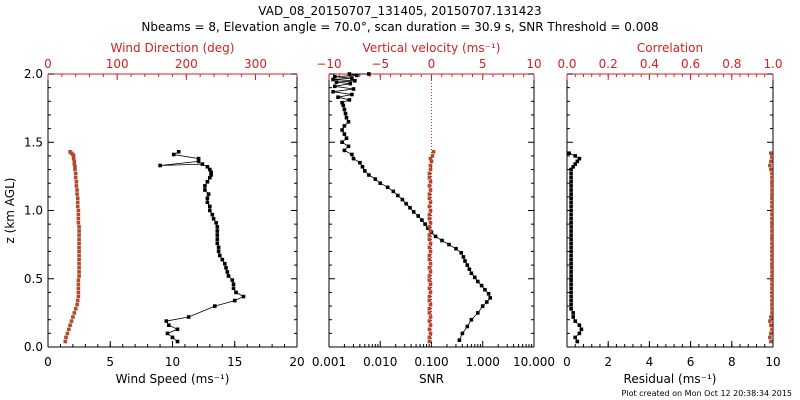 Image resolution: width=800 pixels, height=400 pixels. What do you see at coordinates (33, 279) in the screenshot?
I see `y-tick-label: 0.5` at bounding box center [33, 279].